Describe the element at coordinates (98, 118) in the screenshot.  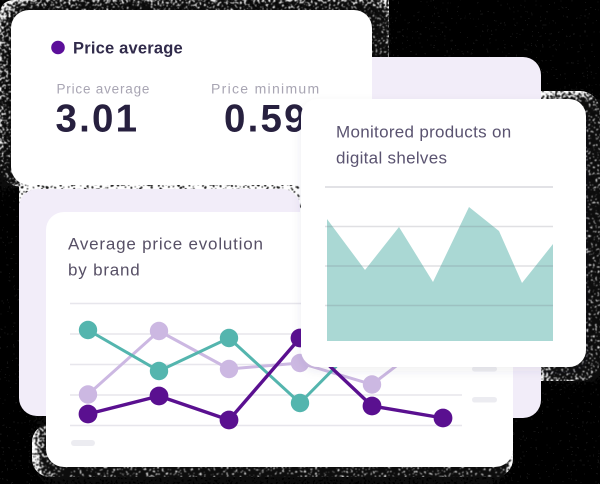
I see `svg-text: 3.01` at that location.